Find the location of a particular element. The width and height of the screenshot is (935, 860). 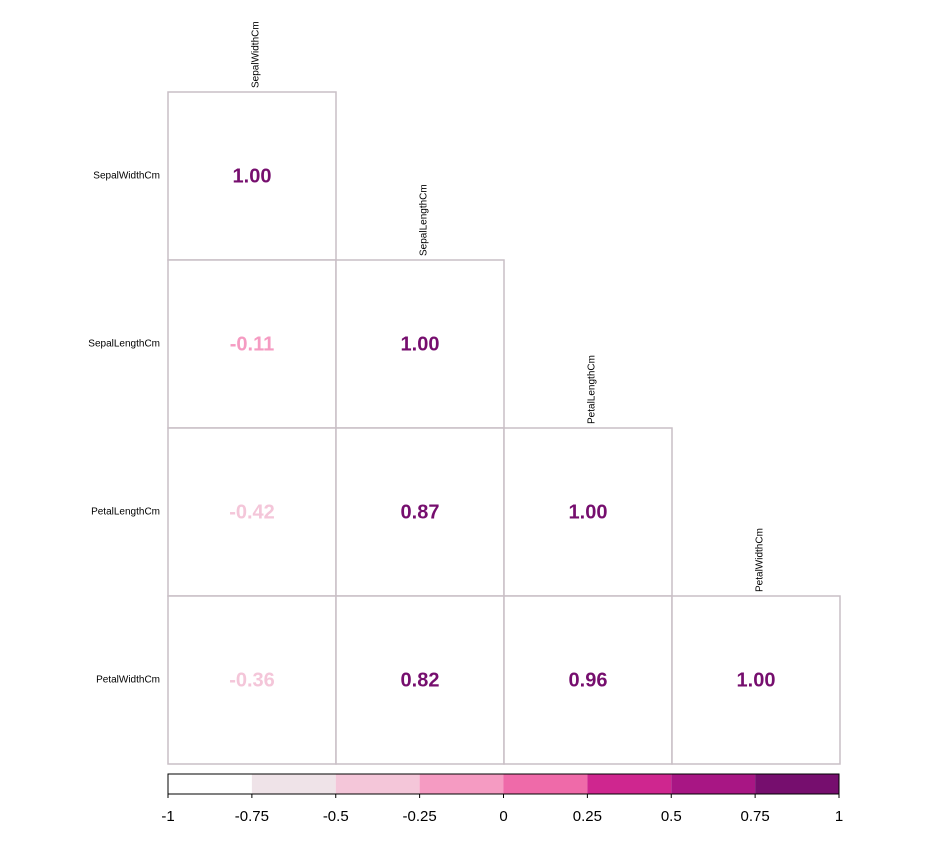

heatmap-cell-petal-width-cm-sepal-length-cm is located at coordinates (420, 680).